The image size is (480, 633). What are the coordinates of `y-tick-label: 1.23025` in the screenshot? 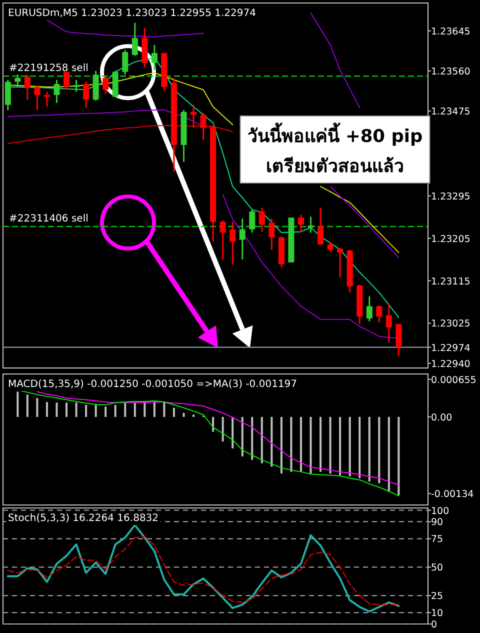 It's located at (450, 324).